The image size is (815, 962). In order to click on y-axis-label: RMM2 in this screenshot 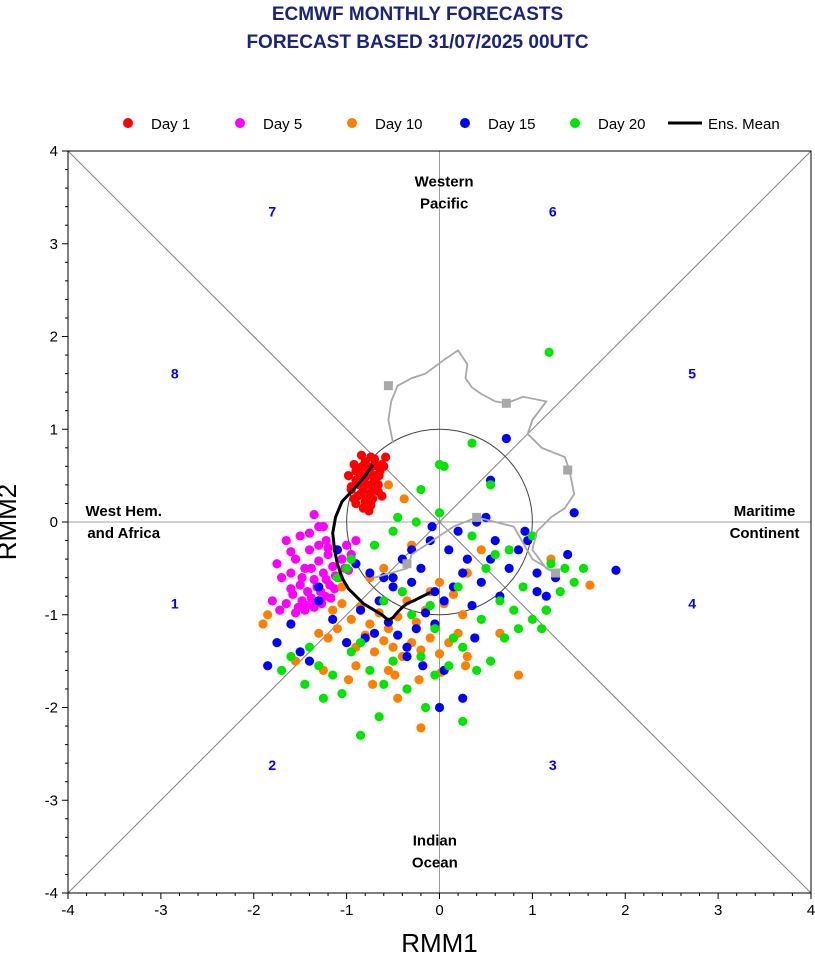, I will do `click(11, 522)`.